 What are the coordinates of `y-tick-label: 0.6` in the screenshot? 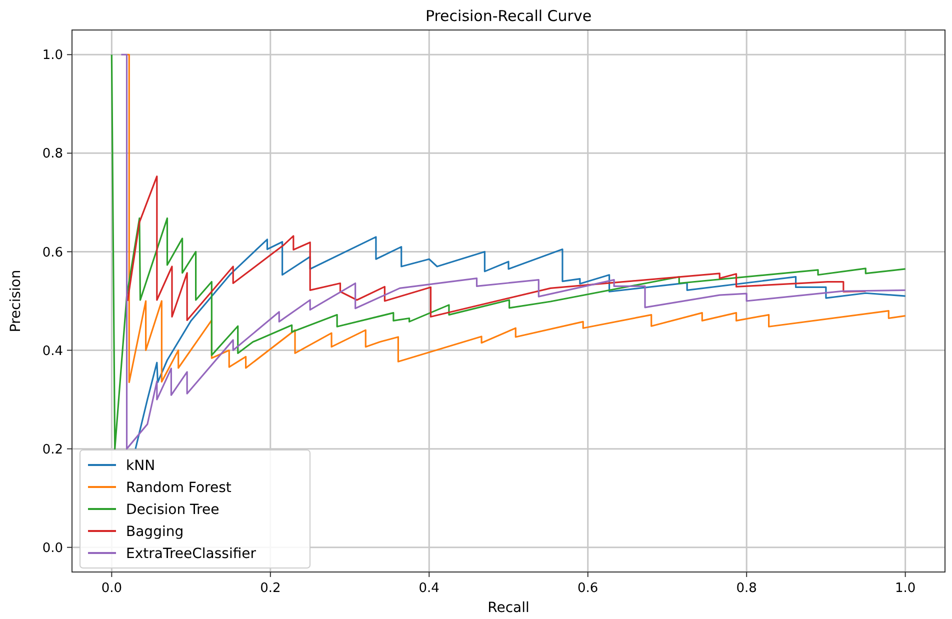 It's located at (52, 252).